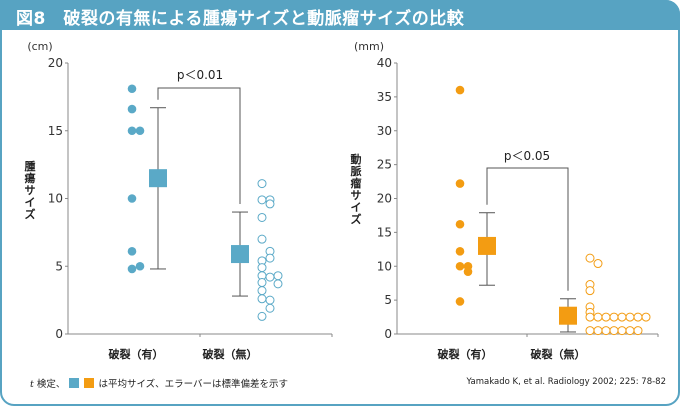 The width and height of the screenshot is (680, 406). What do you see at coordinates (30, 190) in the screenshot?
I see `y-axis-label: 腫瘍サイズ` at bounding box center [30, 190].